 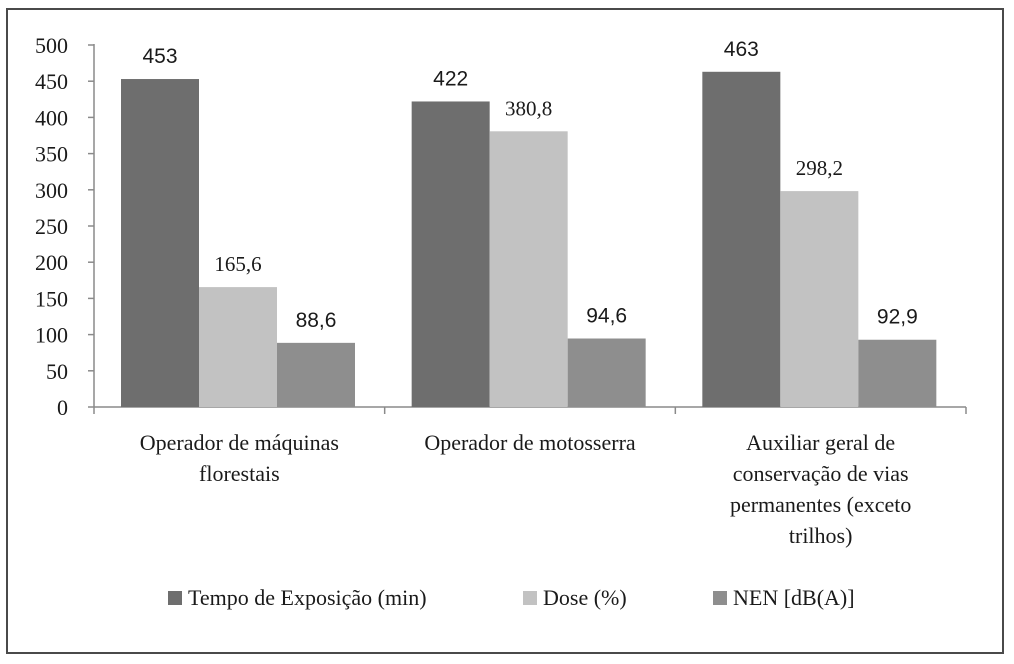 What do you see at coordinates (821, 473) in the screenshot?
I see `x-category-label: conservação de vias` at bounding box center [821, 473].